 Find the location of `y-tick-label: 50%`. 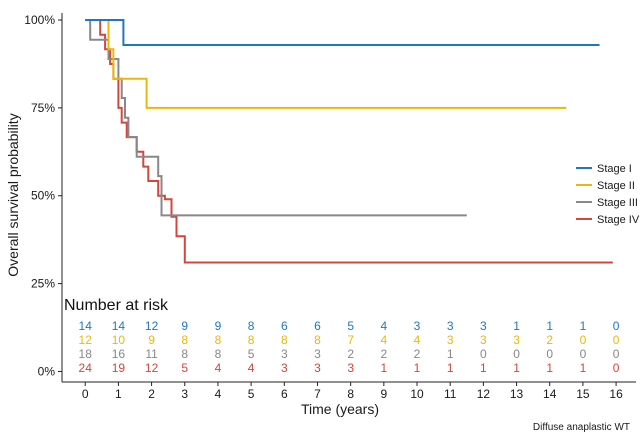

y-tick-label: 50% is located at coordinates (43, 196).